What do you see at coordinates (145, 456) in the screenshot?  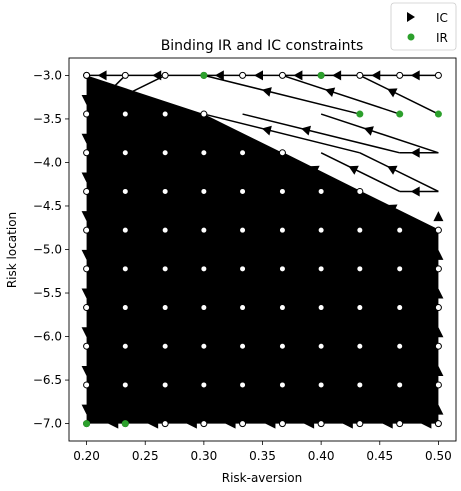 I see `x-tick-label: 0.25` at bounding box center [145, 456].